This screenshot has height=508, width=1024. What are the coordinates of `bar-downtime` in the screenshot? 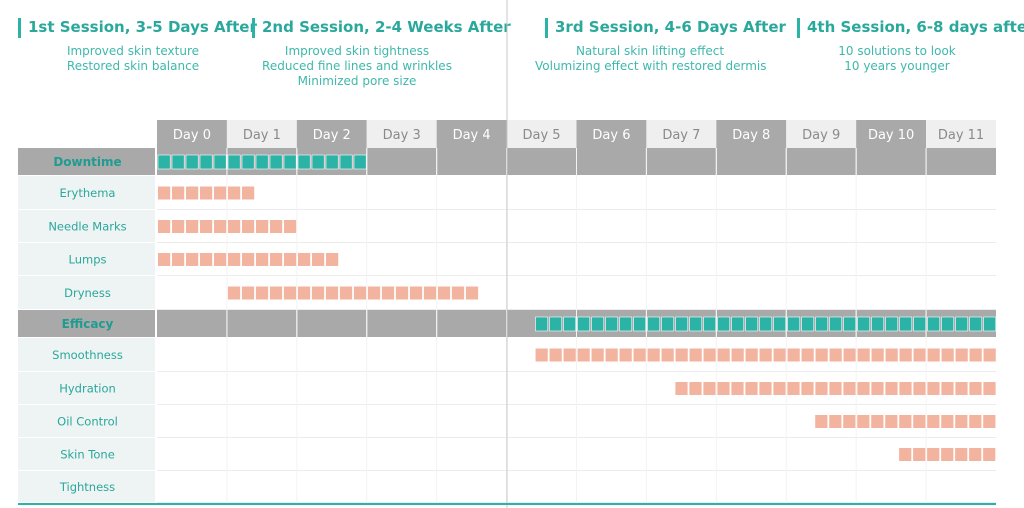 It's located at (262, 162).